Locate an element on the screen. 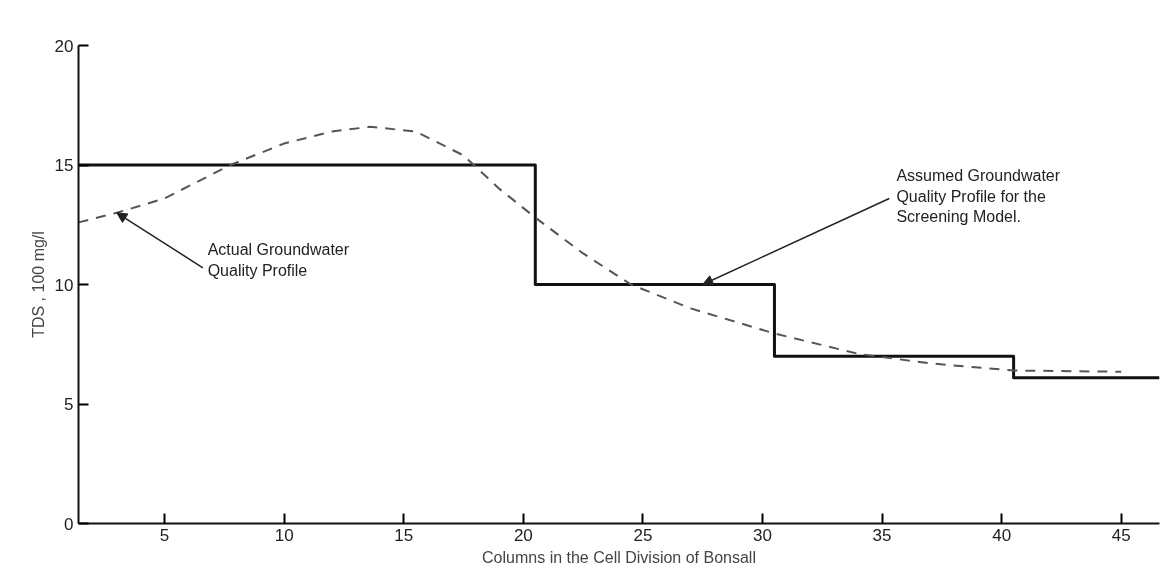 The width and height of the screenshot is (1163, 585). x-tick-label: 10 is located at coordinates (284, 535).